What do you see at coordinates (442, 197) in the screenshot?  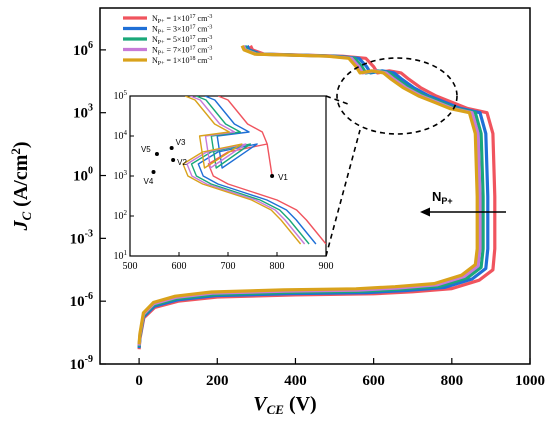 I see `np-arrow-label: NP+` at bounding box center [442, 197].